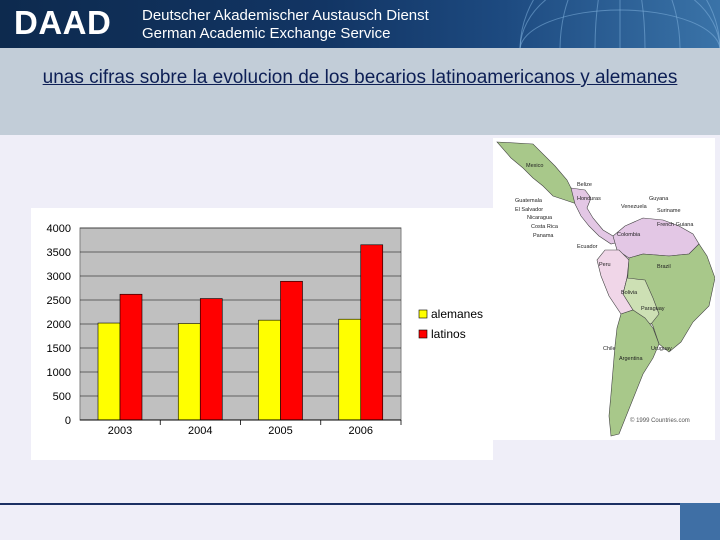 Image resolution: width=720 pixels, height=540 pixels. What do you see at coordinates (372, 332) in the screenshot?
I see `bar-latinos-2006` at bounding box center [372, 332].